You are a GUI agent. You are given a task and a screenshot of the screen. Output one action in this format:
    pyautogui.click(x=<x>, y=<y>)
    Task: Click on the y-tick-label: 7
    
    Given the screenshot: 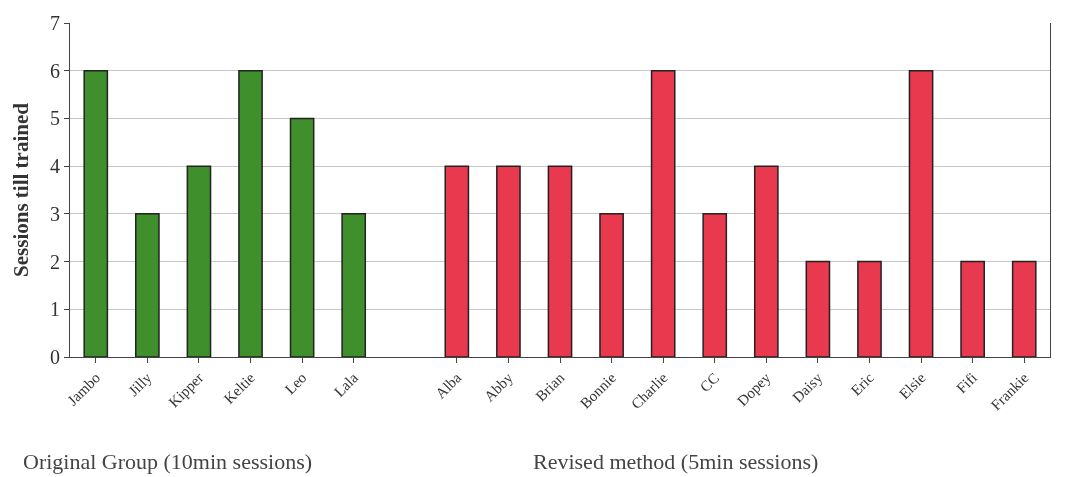 What is the action you would take?
    pyautogui.click(x=55, y=23)
    